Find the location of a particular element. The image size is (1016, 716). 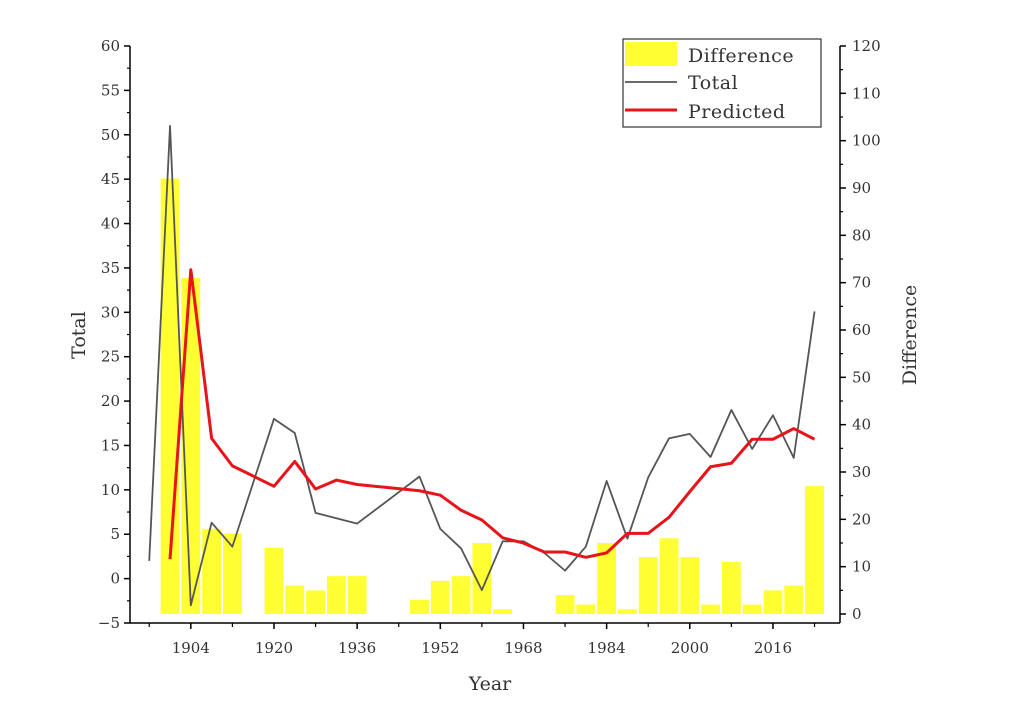

bar-difference-2008 is located at coordinates (731, 587).